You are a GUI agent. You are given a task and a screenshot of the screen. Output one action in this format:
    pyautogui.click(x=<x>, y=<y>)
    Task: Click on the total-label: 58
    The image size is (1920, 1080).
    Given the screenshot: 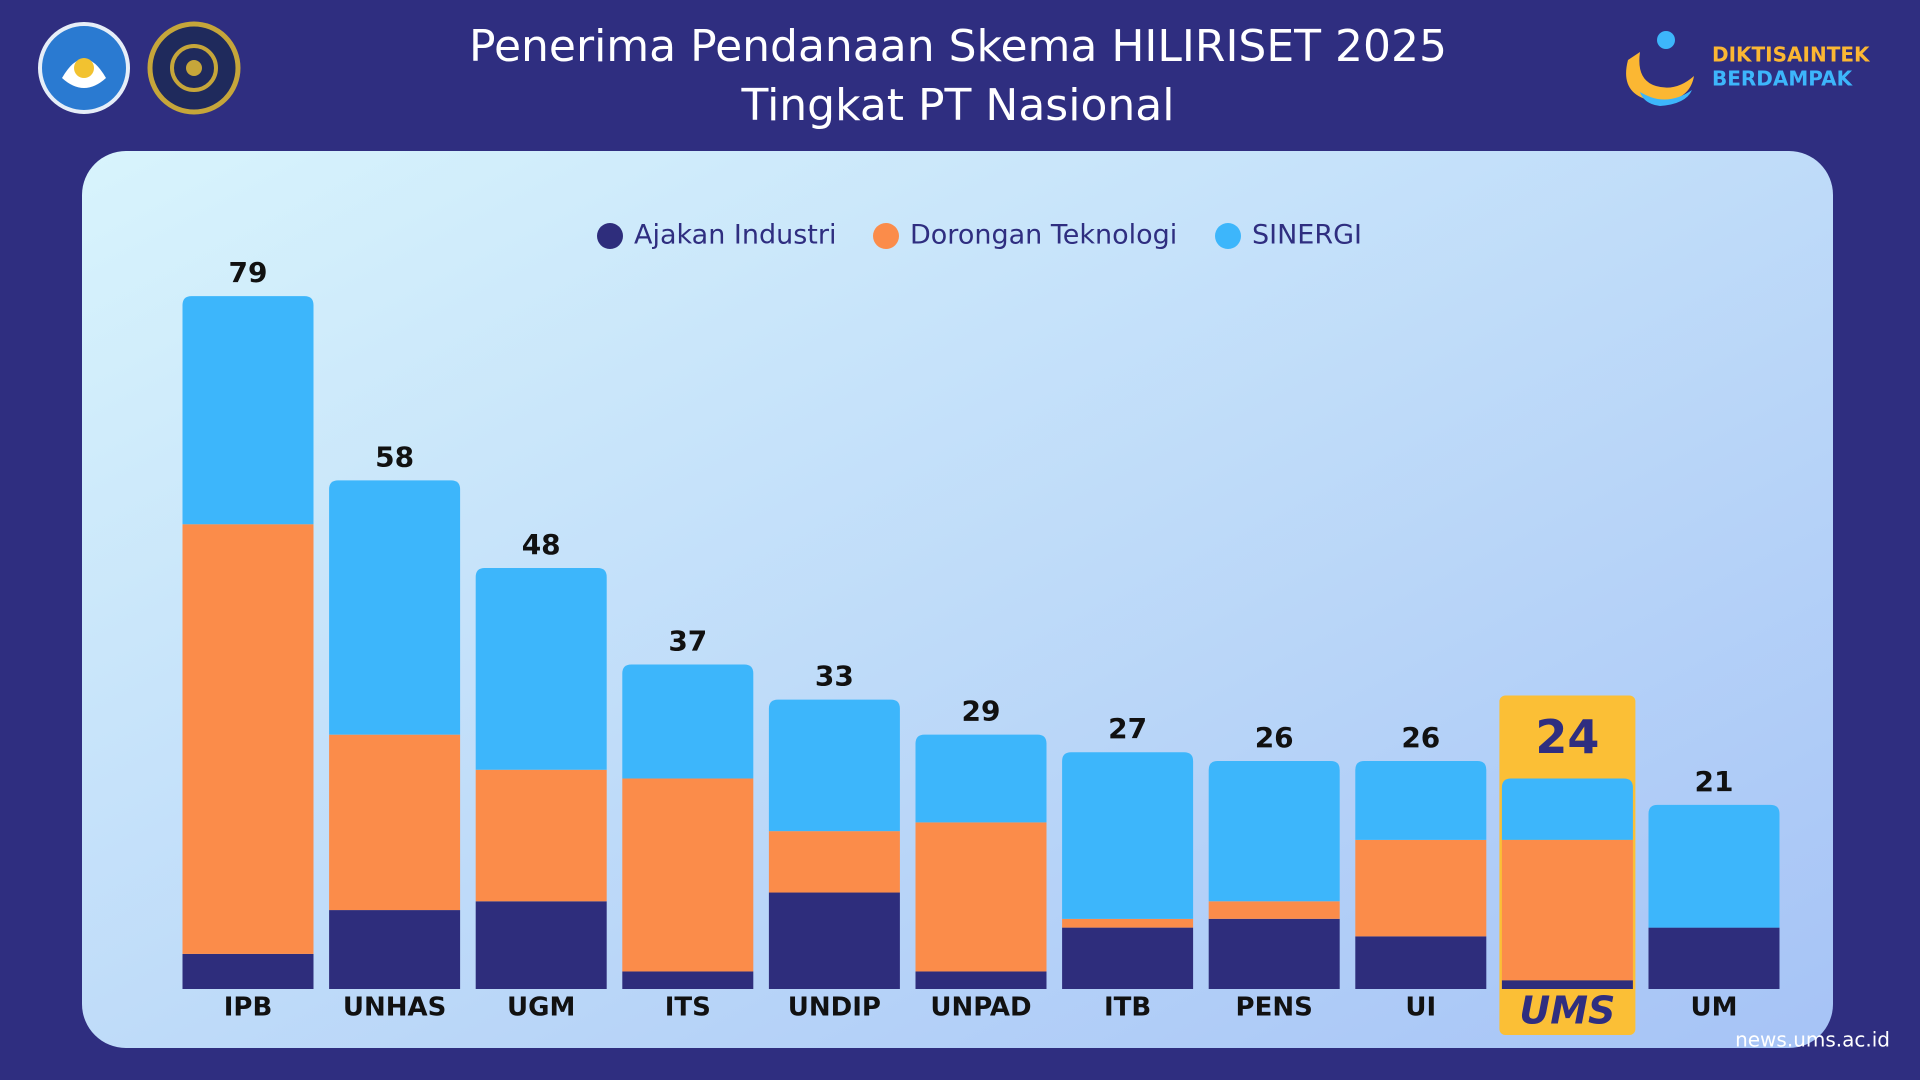 What is the action you would take?
    pyautogui.click(x=394, y=456)
    